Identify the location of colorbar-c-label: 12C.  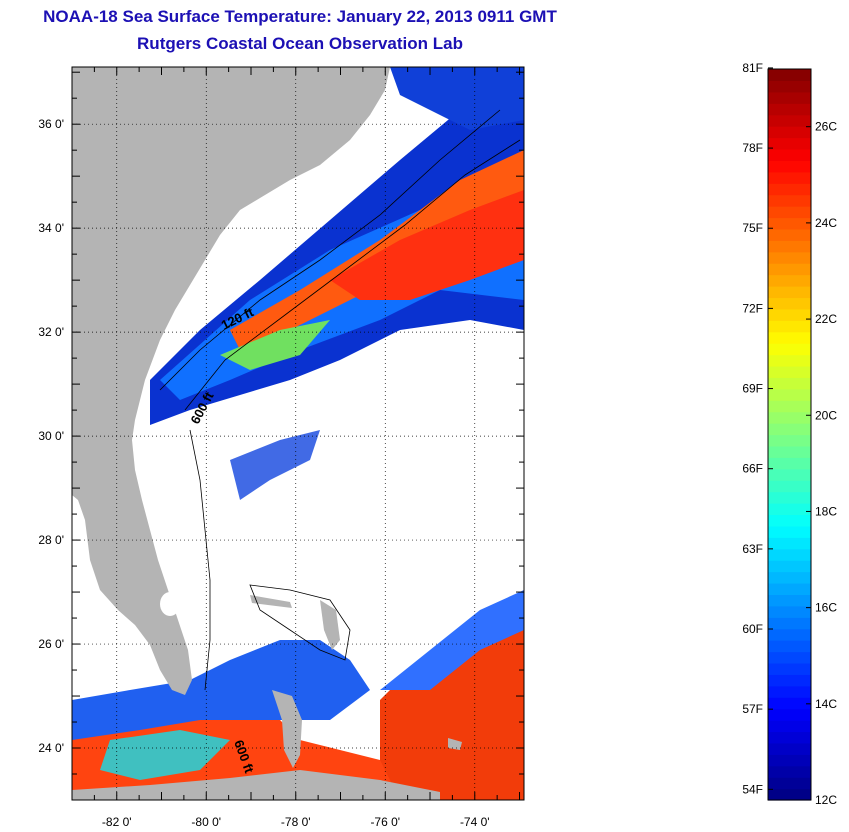
(826, 800).